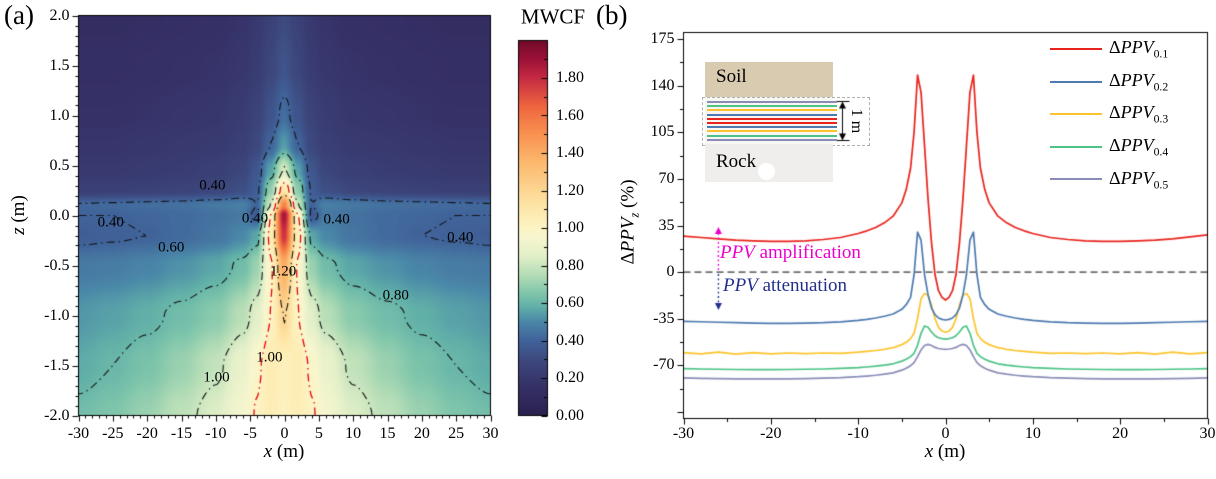 The height and width of the screenshot is (479, 1216). I want to click on legend-entry-label: ΔPPV0.1, so click(1139, 49).